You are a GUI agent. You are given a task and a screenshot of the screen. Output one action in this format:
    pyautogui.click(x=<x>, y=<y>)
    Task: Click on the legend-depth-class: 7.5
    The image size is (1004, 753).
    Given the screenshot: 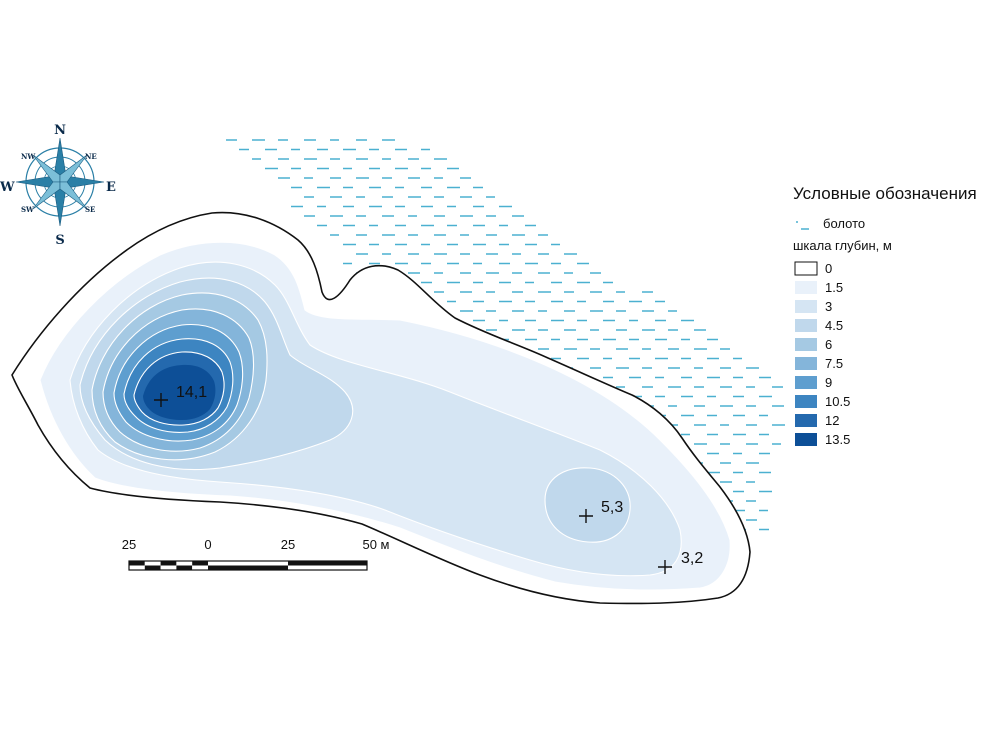 What is the action you would take?
    pyautogui.click(x=819, y=363)
    